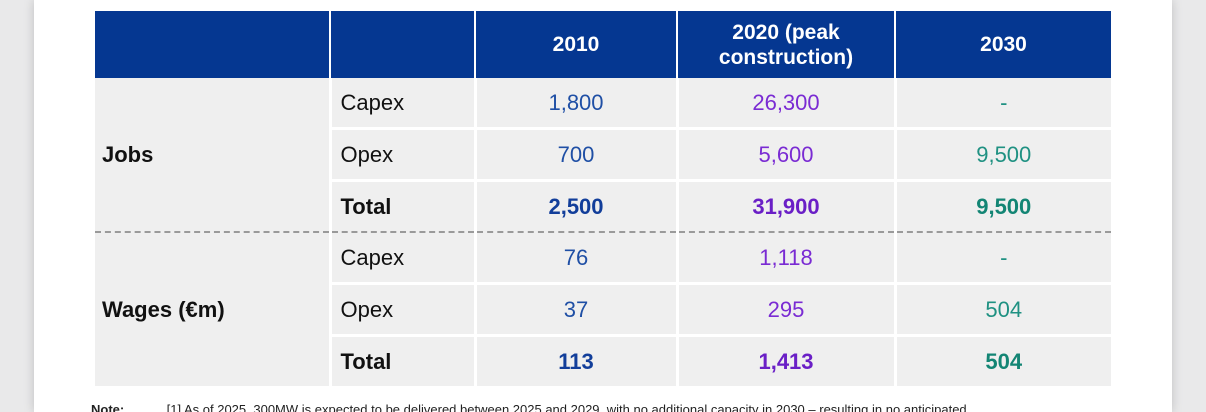 The width and height of the screenshot is (1206, 412). I want to click on table-row: Opex 700 5,600 9,500, so click(603, 154).